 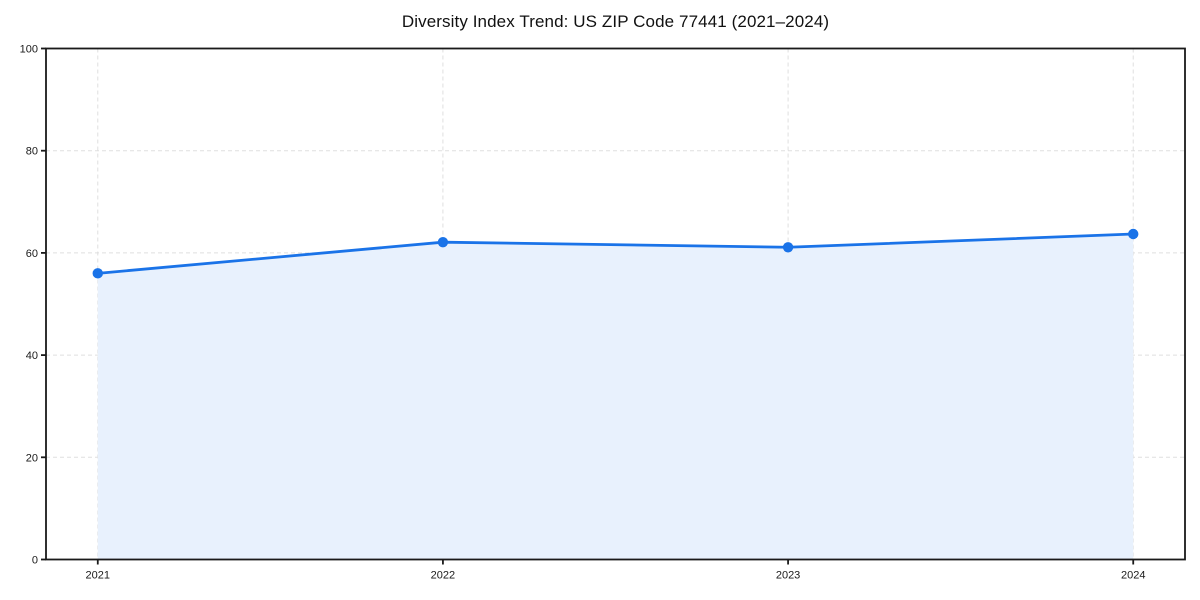 What do you see at coordinates (35, 561) in the screenshot?
I see `y-tick-label: 0` at bounding box center [35, 561].